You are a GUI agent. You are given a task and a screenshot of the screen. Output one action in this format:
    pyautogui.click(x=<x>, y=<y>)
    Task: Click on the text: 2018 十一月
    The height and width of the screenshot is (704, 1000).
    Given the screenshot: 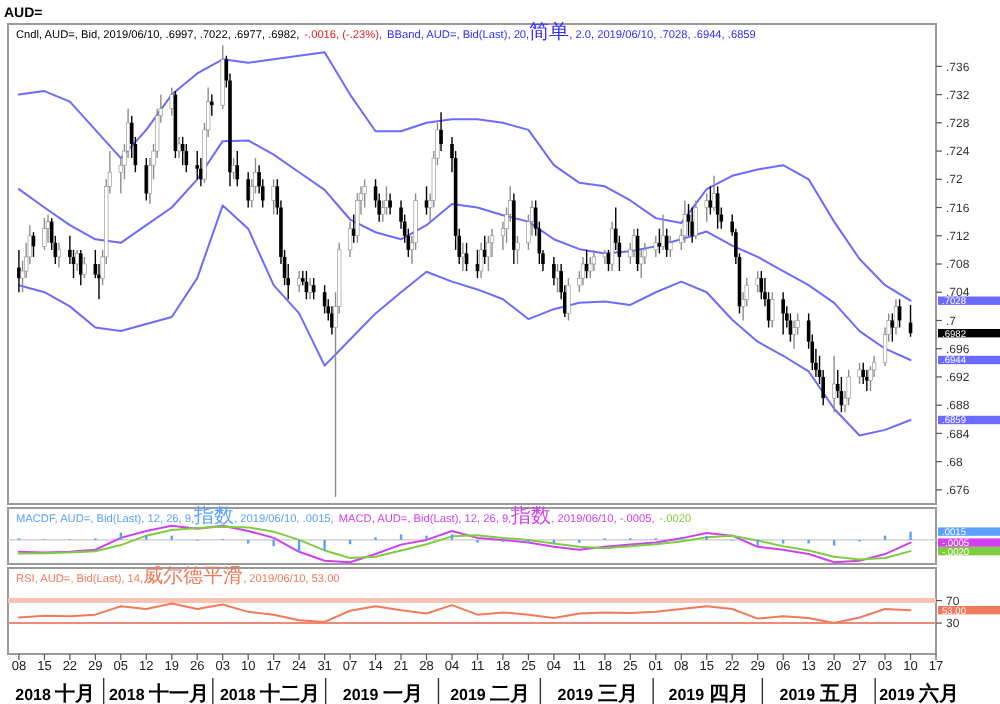 What is the action you would take?
    pyautogui.click(x=159, y=693)
    